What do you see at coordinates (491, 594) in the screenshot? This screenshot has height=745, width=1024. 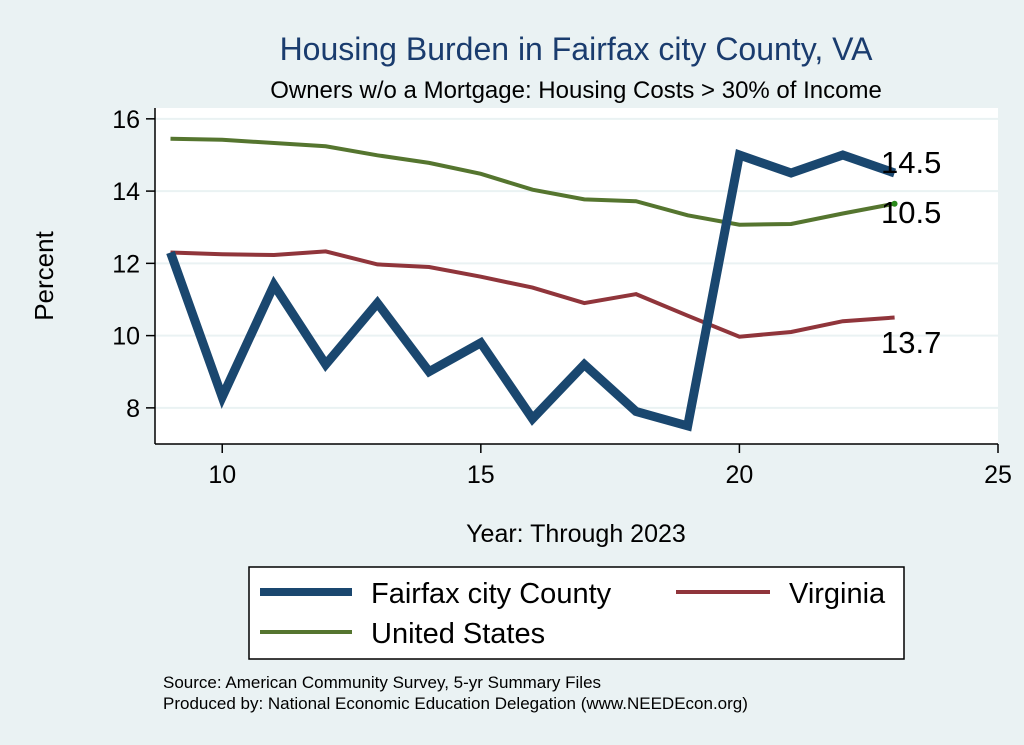 I see `legend-label-fairfax: Fairfax city County` at bounding box center [491, 594].